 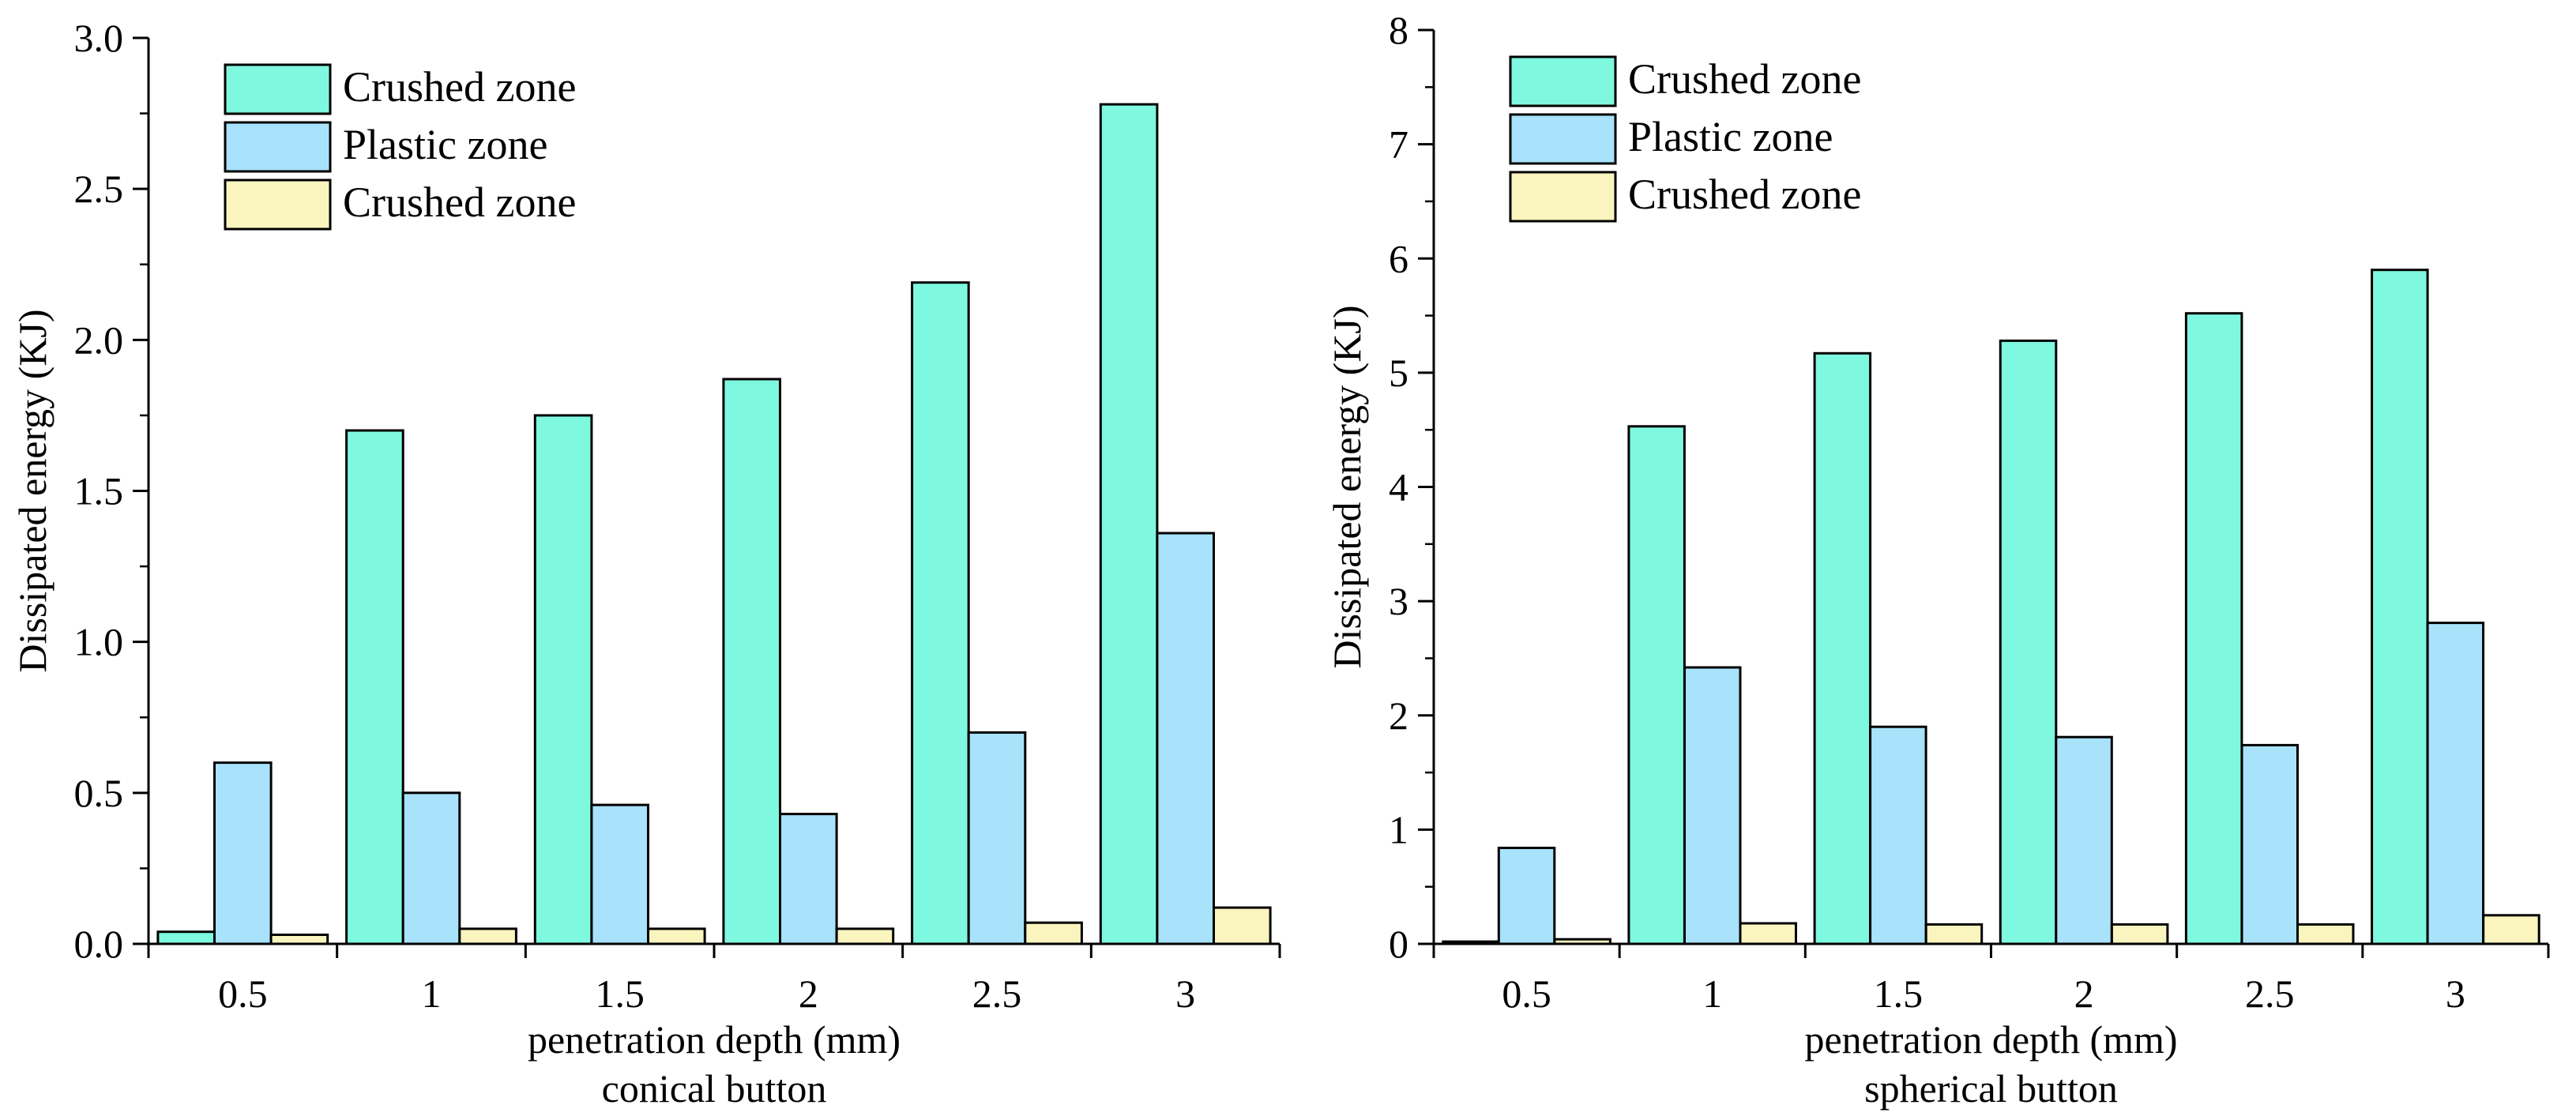 I want to click on y-tick-label: 4, so click(x=1399, y=487).